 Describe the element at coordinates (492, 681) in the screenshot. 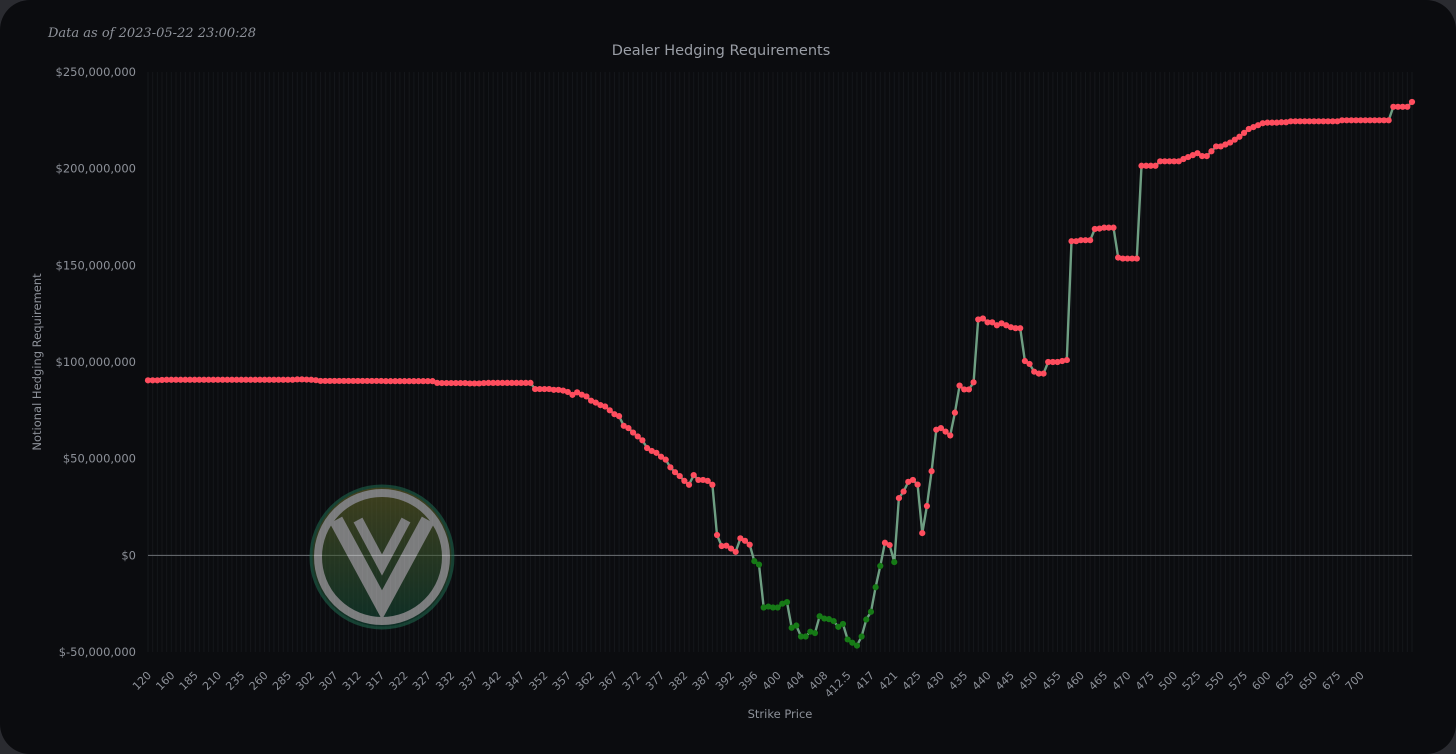

I see `x-tick-label: 342` at that location.